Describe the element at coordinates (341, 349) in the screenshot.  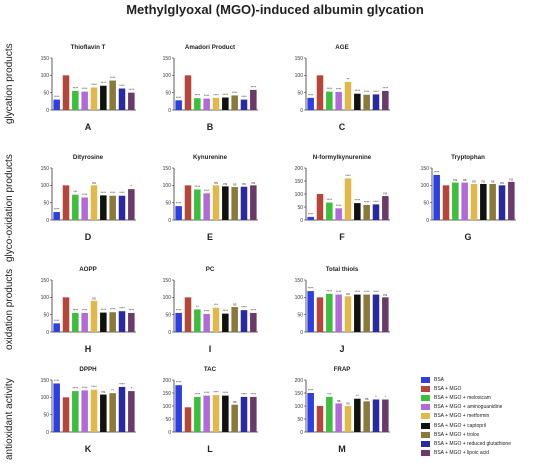
I see `panel-letter: J` at that location.